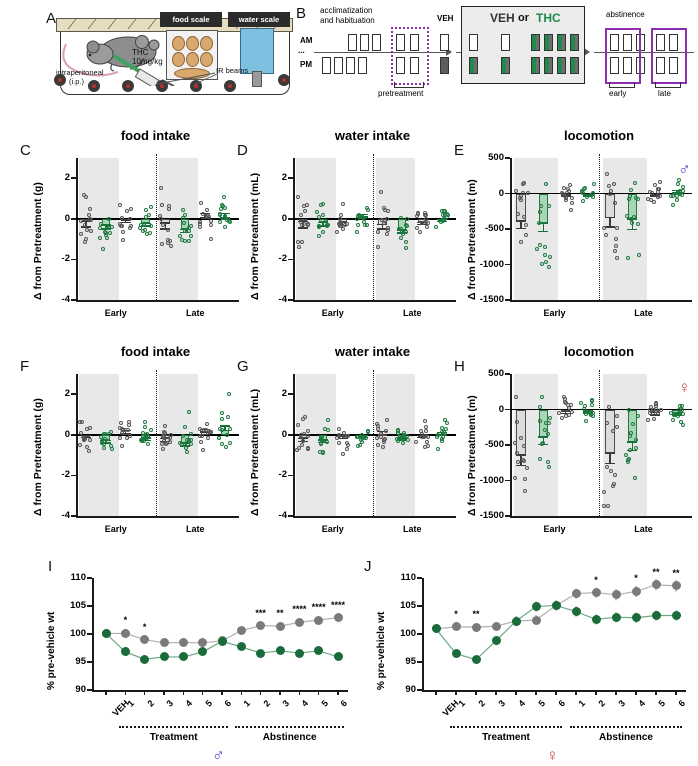  I want to click on cage-outline, so click(175, 59).